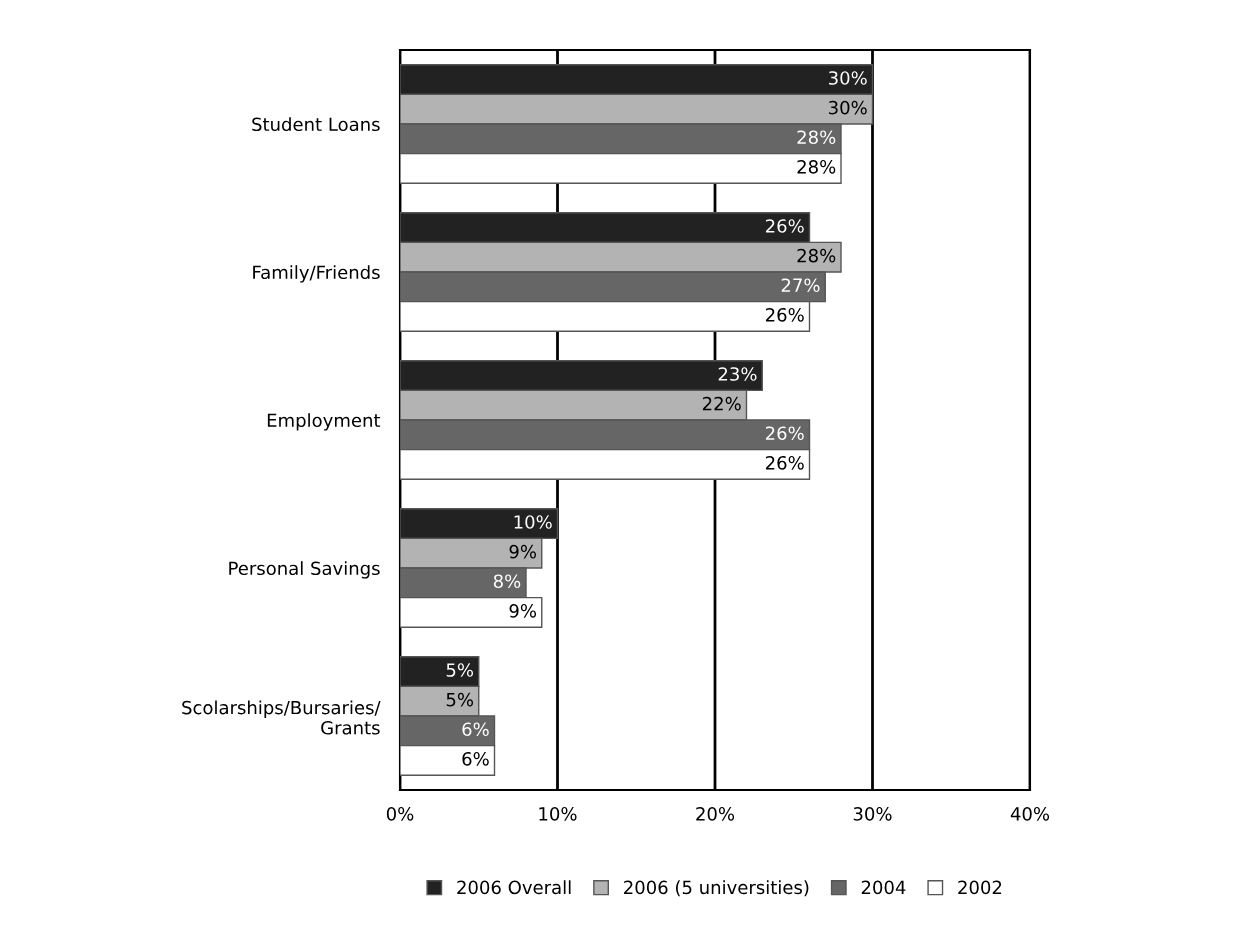 The height and width of the screenshot is (951, 1254). Describe the element at coordinates (800, 285) in the screenshot. I see `data-label: 27%` at that location.